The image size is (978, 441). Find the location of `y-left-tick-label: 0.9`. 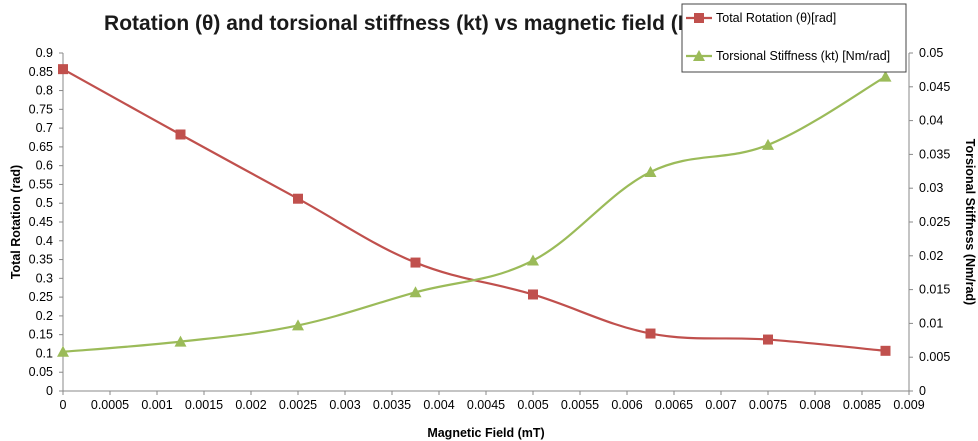

y-left-tick-label: 0.9 is located at coordinates (44, 53).